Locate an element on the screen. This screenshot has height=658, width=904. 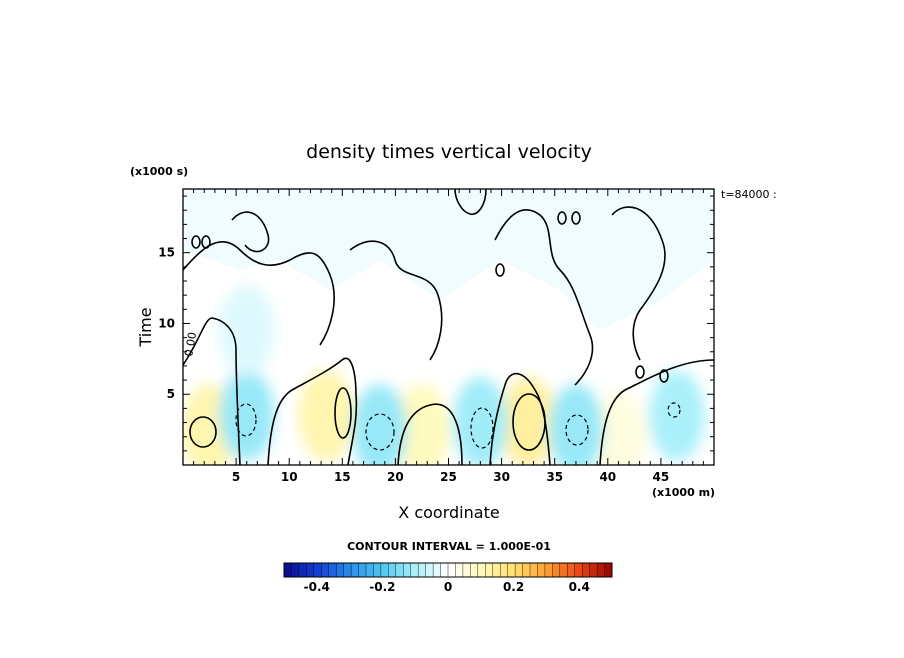
x-tick-label: 45 is located at coordinates (661, 477).